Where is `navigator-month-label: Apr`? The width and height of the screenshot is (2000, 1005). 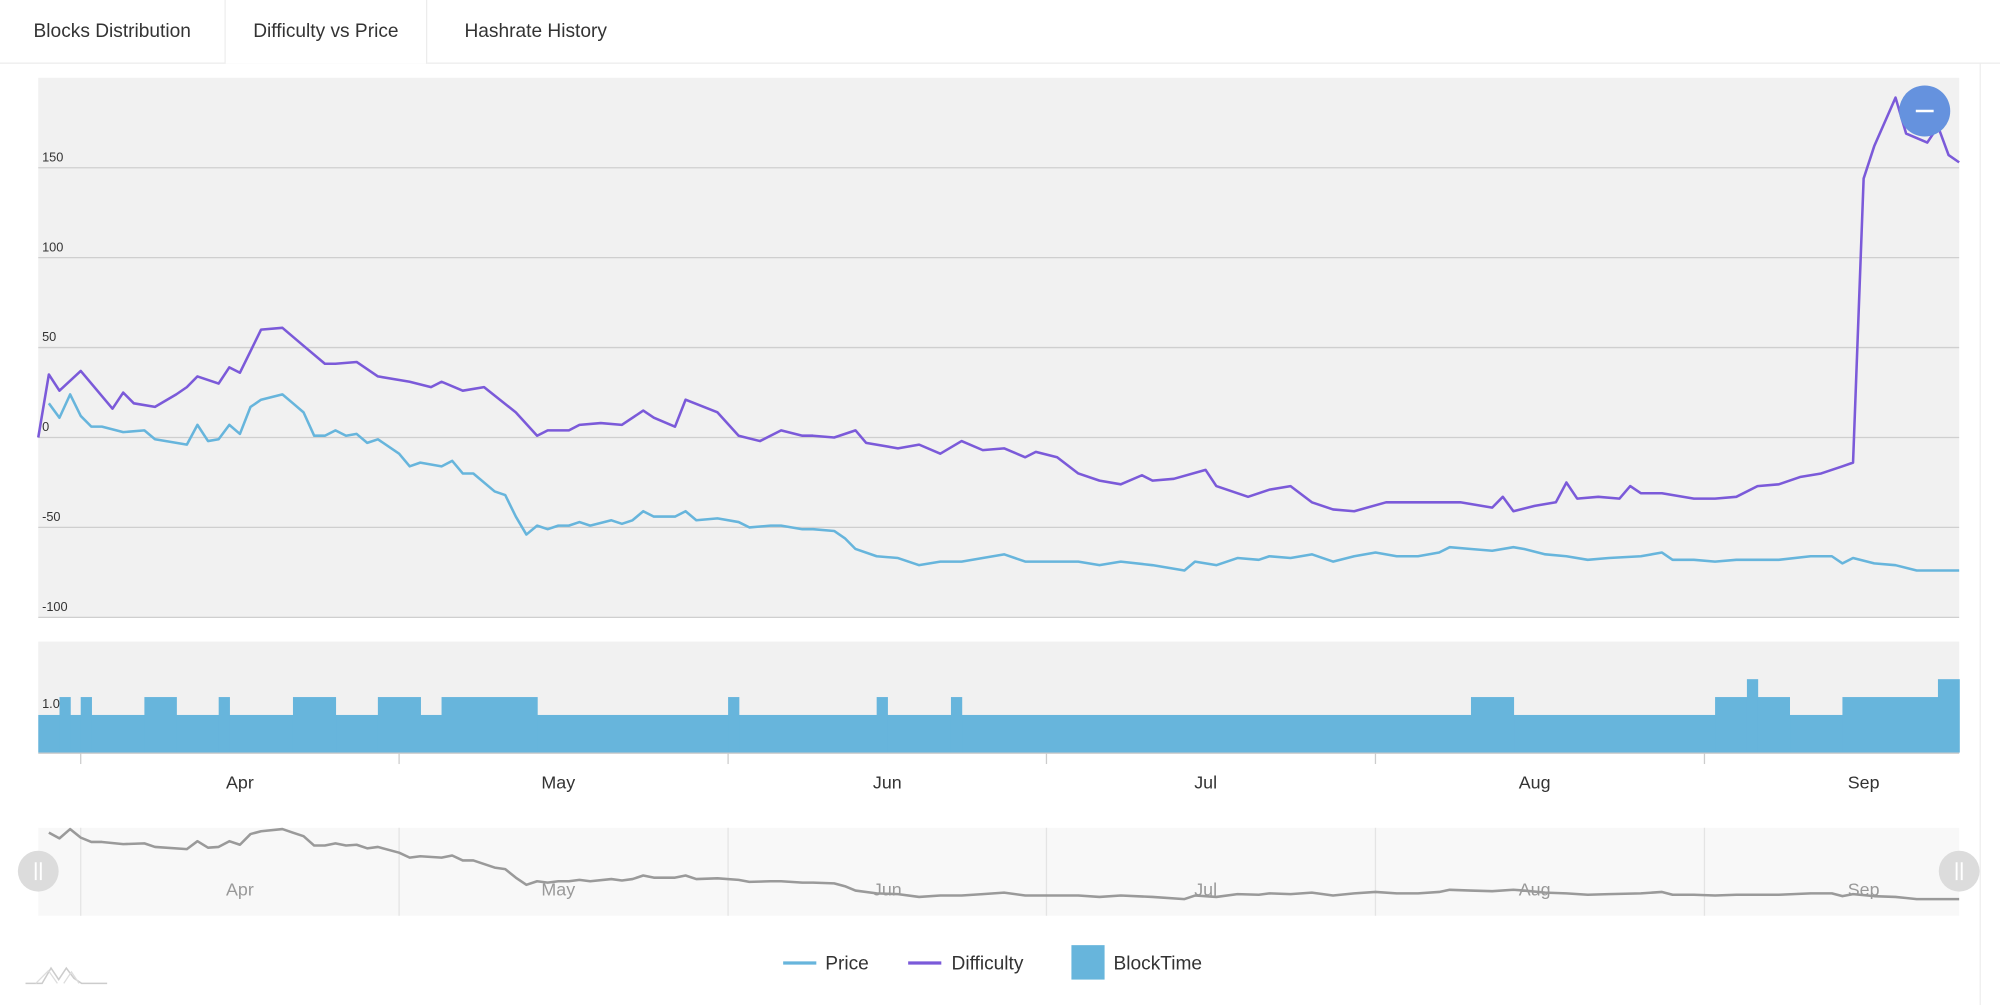
navigator-month-label: Apr is located at coordinates (240, 889).